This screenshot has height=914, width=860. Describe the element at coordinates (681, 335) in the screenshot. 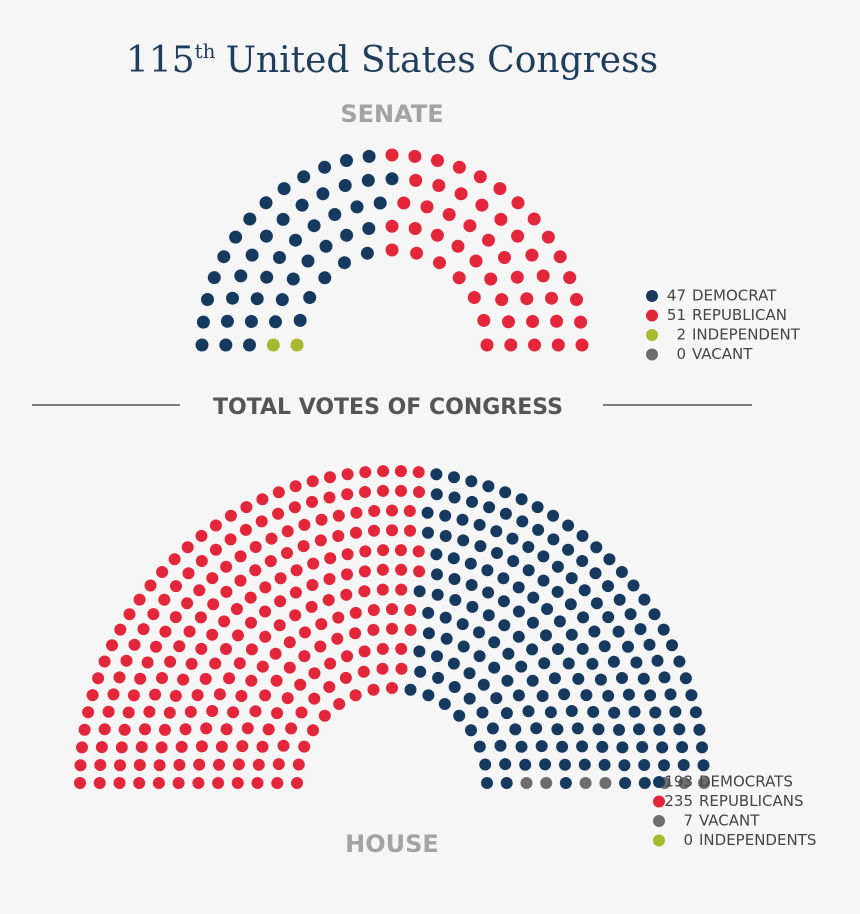

I see `legend-count: 2` at that location.